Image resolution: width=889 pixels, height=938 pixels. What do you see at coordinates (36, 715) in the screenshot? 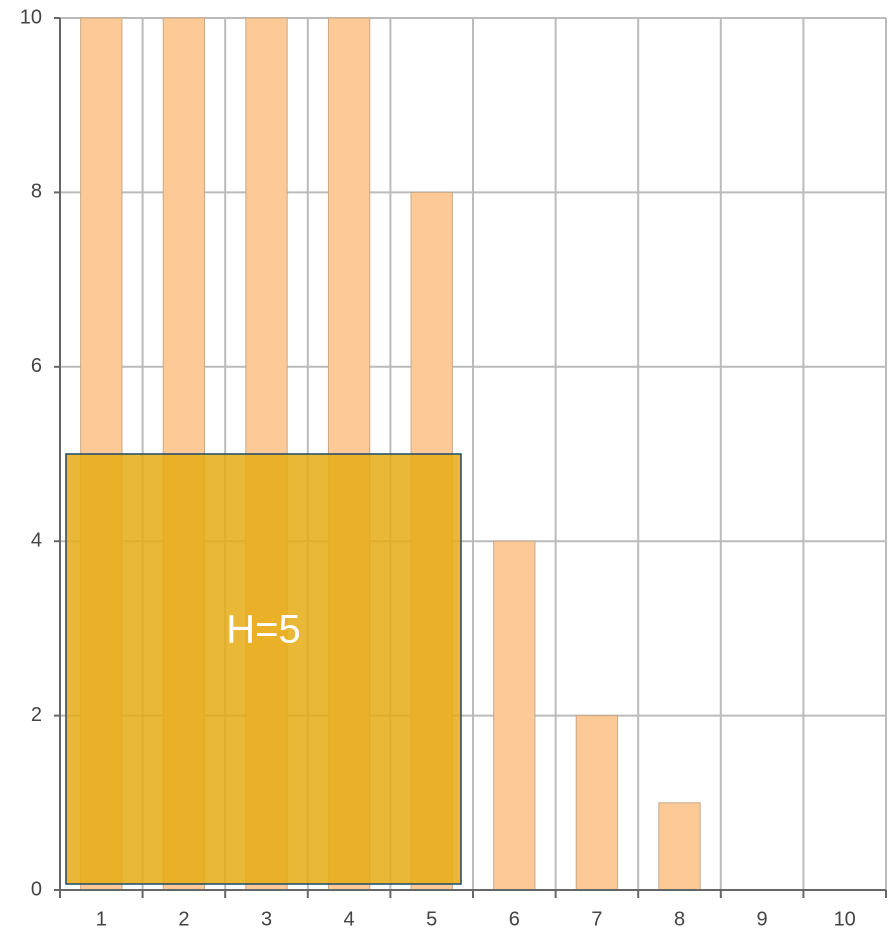
I see `y-tick-label: 2` at bounding box center [36, 715].